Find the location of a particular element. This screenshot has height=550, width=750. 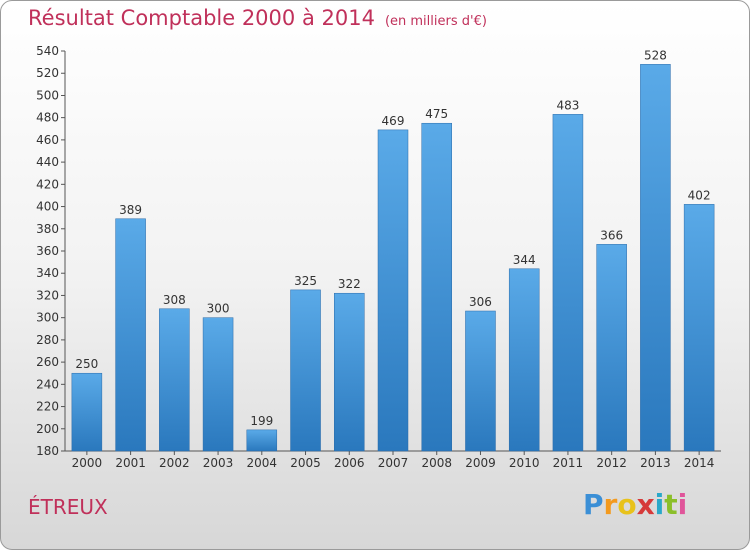

bar-value-label: 402 is located at coordinates (699, 195).